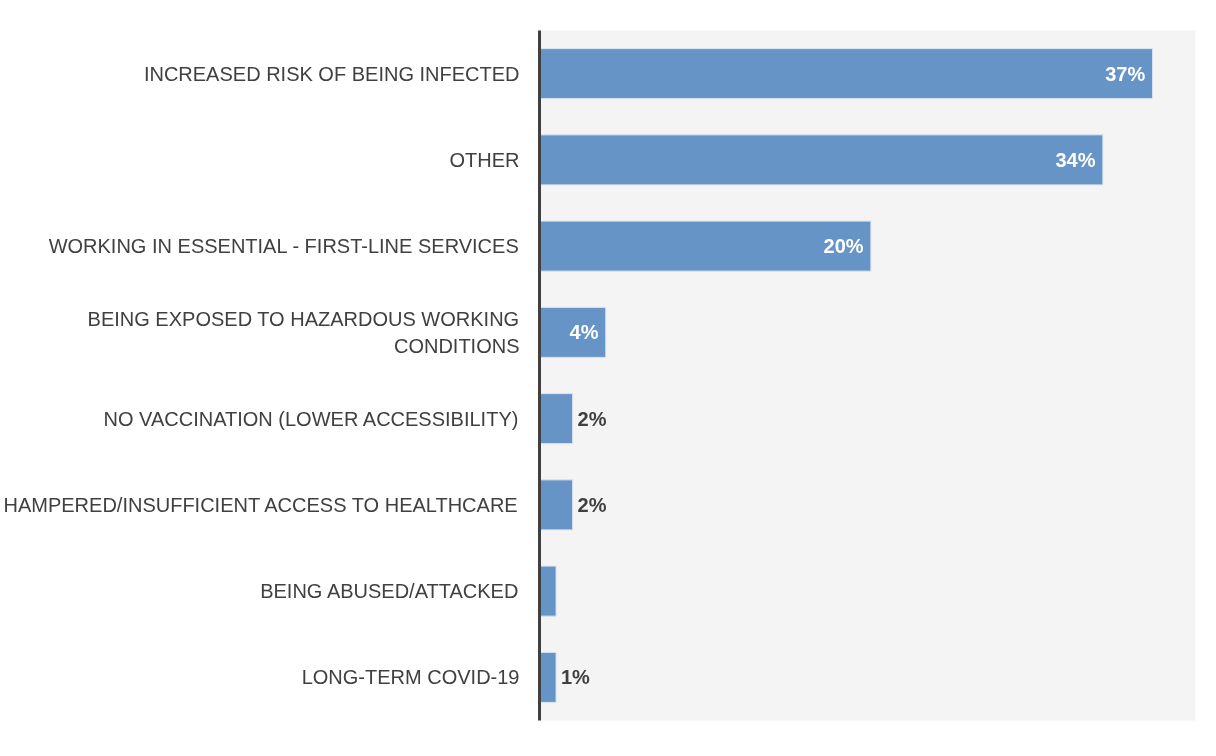 The image size is (1216, 756). I want to click on data-label: 20%, so click(843, 246).